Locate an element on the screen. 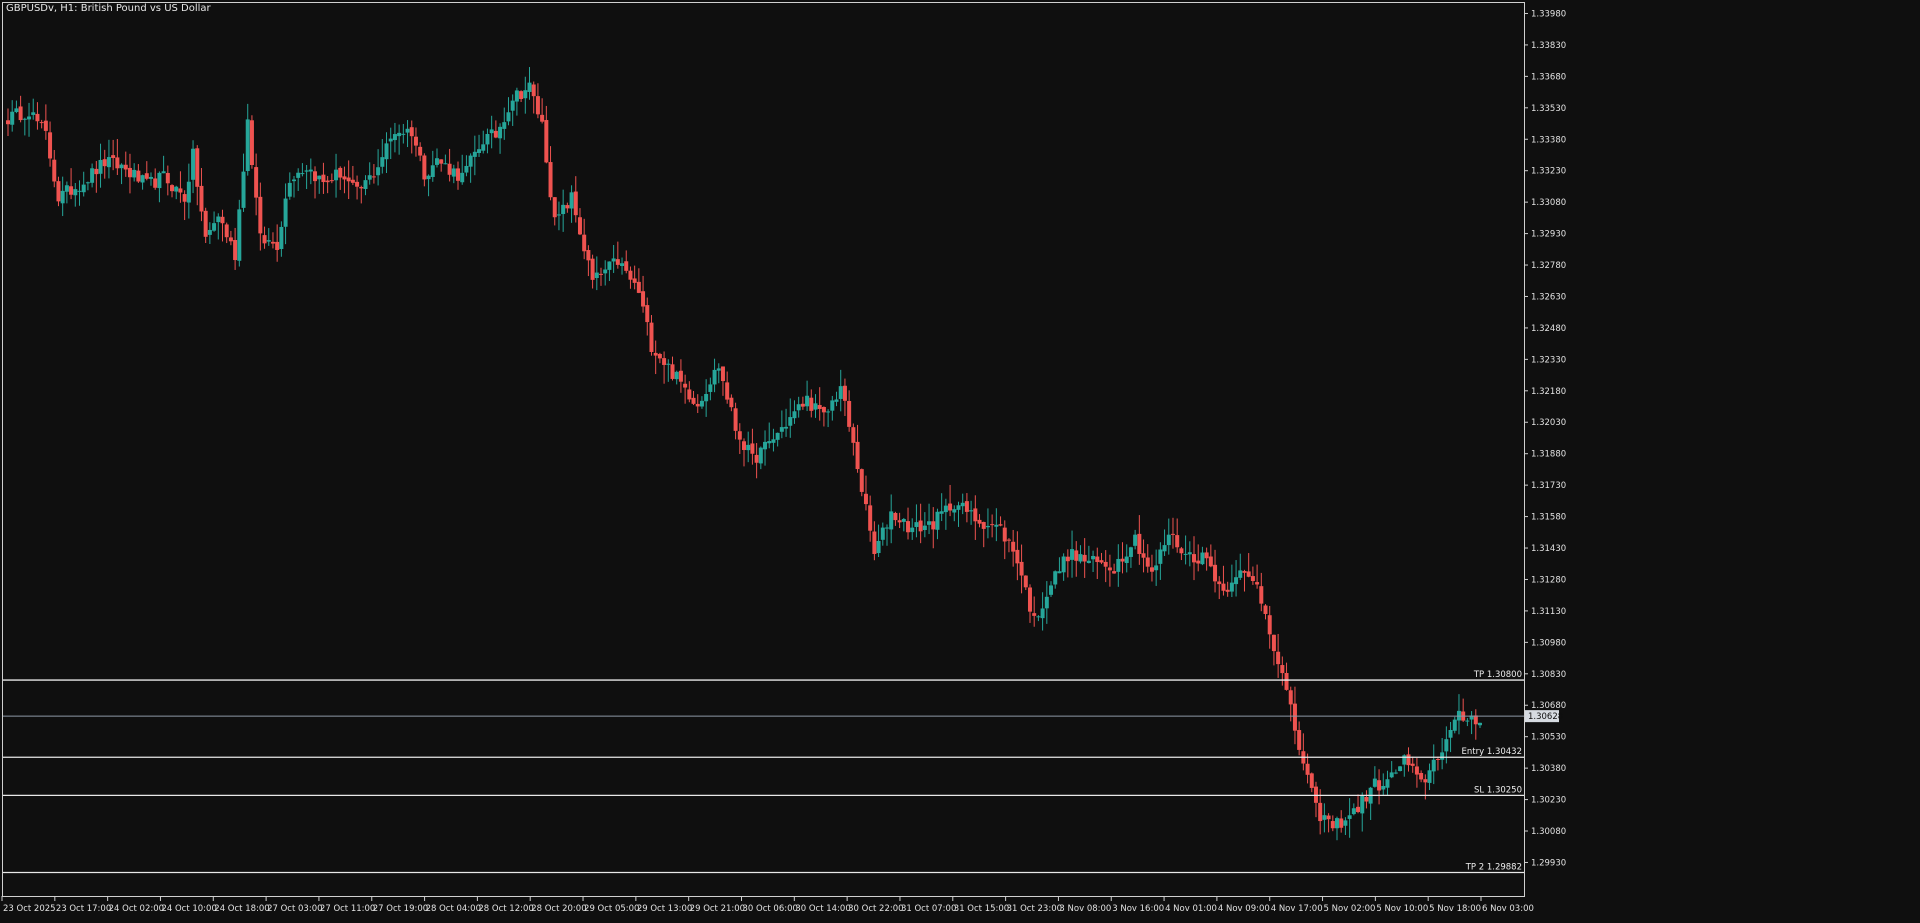 The height and width of the screenshot is (923, 1920). price-tick-label: 1.30680 is located at coordinates (1548, 706).